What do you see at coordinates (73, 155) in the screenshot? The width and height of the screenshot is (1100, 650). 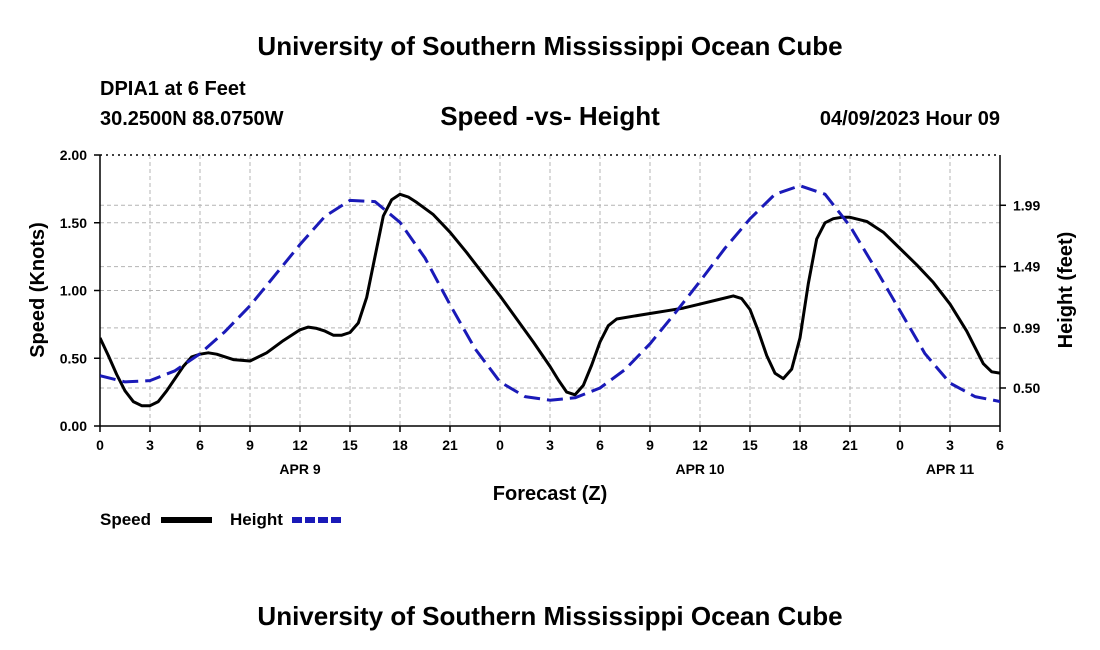 I see `y-tick-label: 2.00` at bounding box center [73, 155].